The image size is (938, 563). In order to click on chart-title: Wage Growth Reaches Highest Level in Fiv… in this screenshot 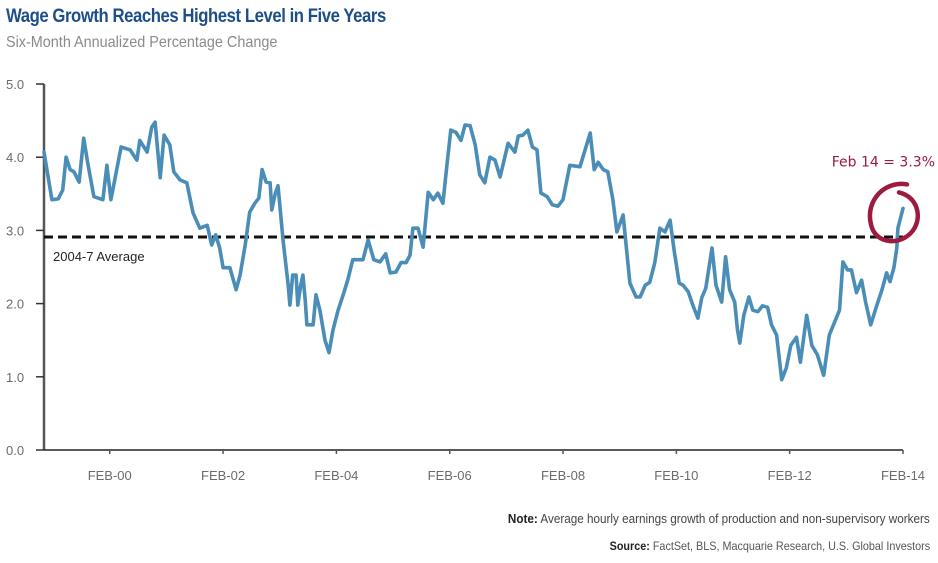, I will do `click(196, 16)`.